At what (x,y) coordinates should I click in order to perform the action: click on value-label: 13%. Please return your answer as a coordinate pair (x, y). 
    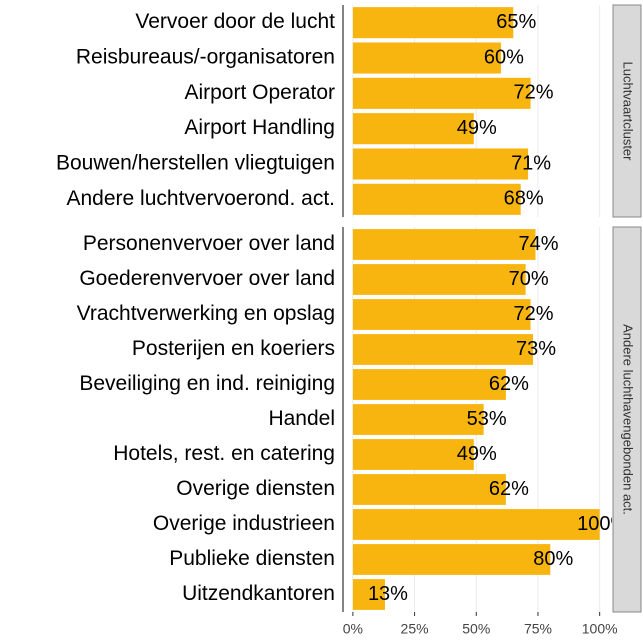
    Looking at the image, I should click on (388, 594).